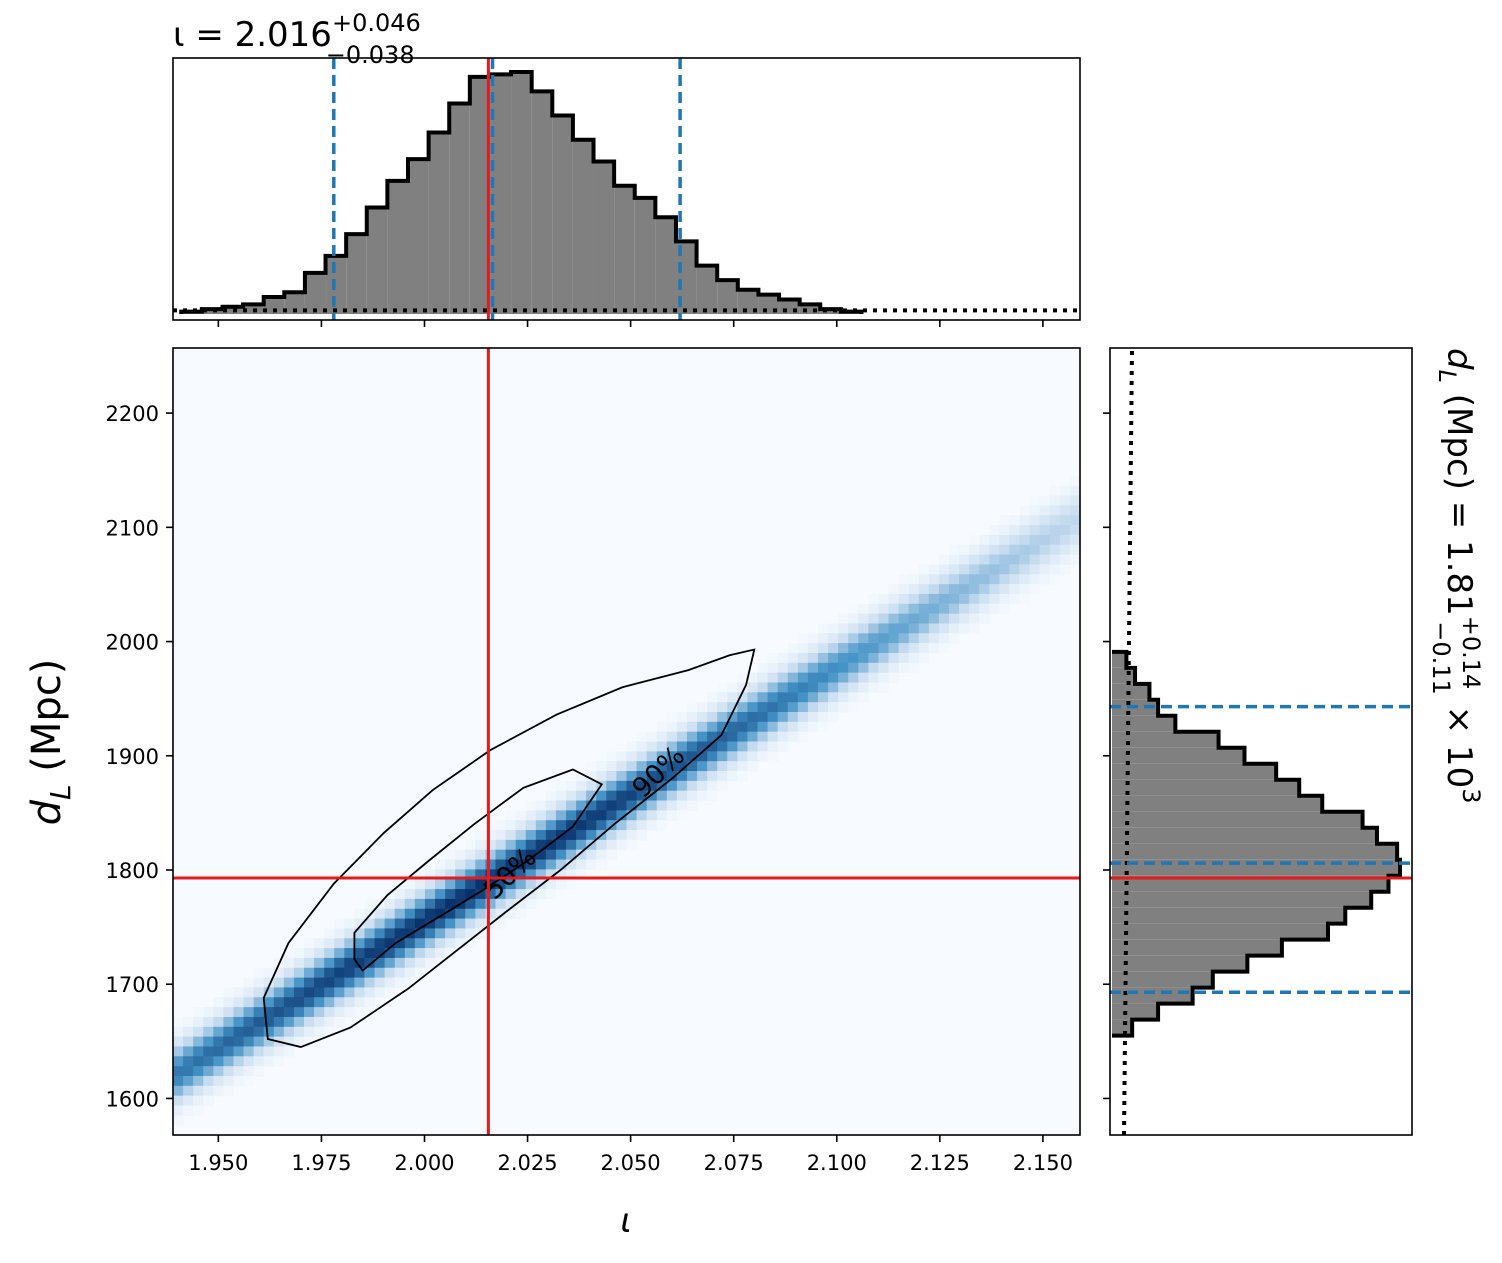  What do you see at coordinates (1447, 376) in the screenshot?
I see `dL-title-subvar: L` at bounding box center [1447, 376].